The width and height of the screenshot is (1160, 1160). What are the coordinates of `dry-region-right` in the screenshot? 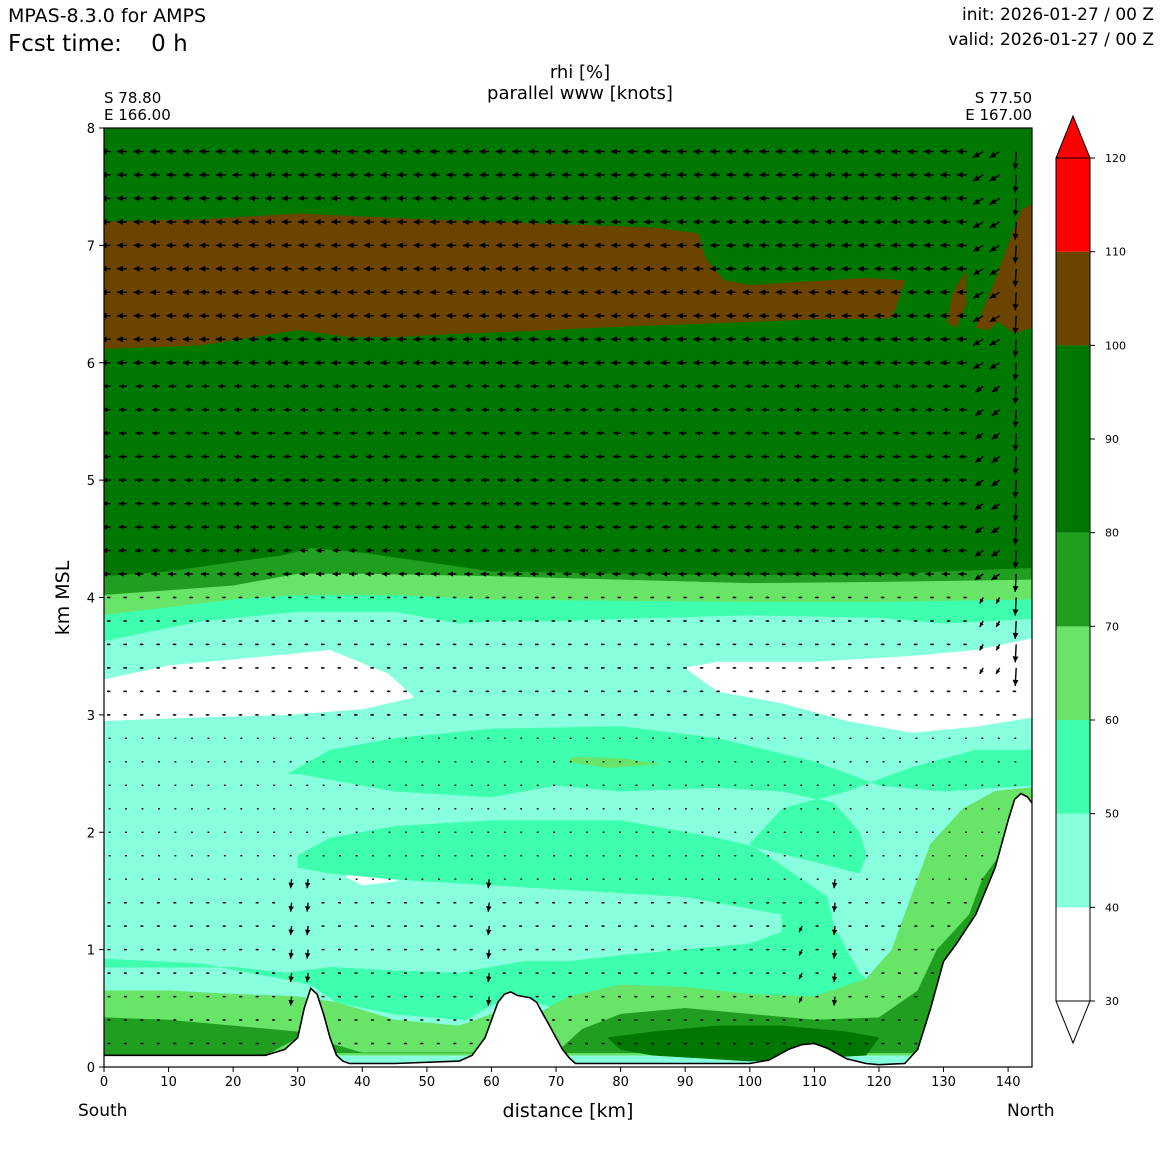 It's located at (858, 685).